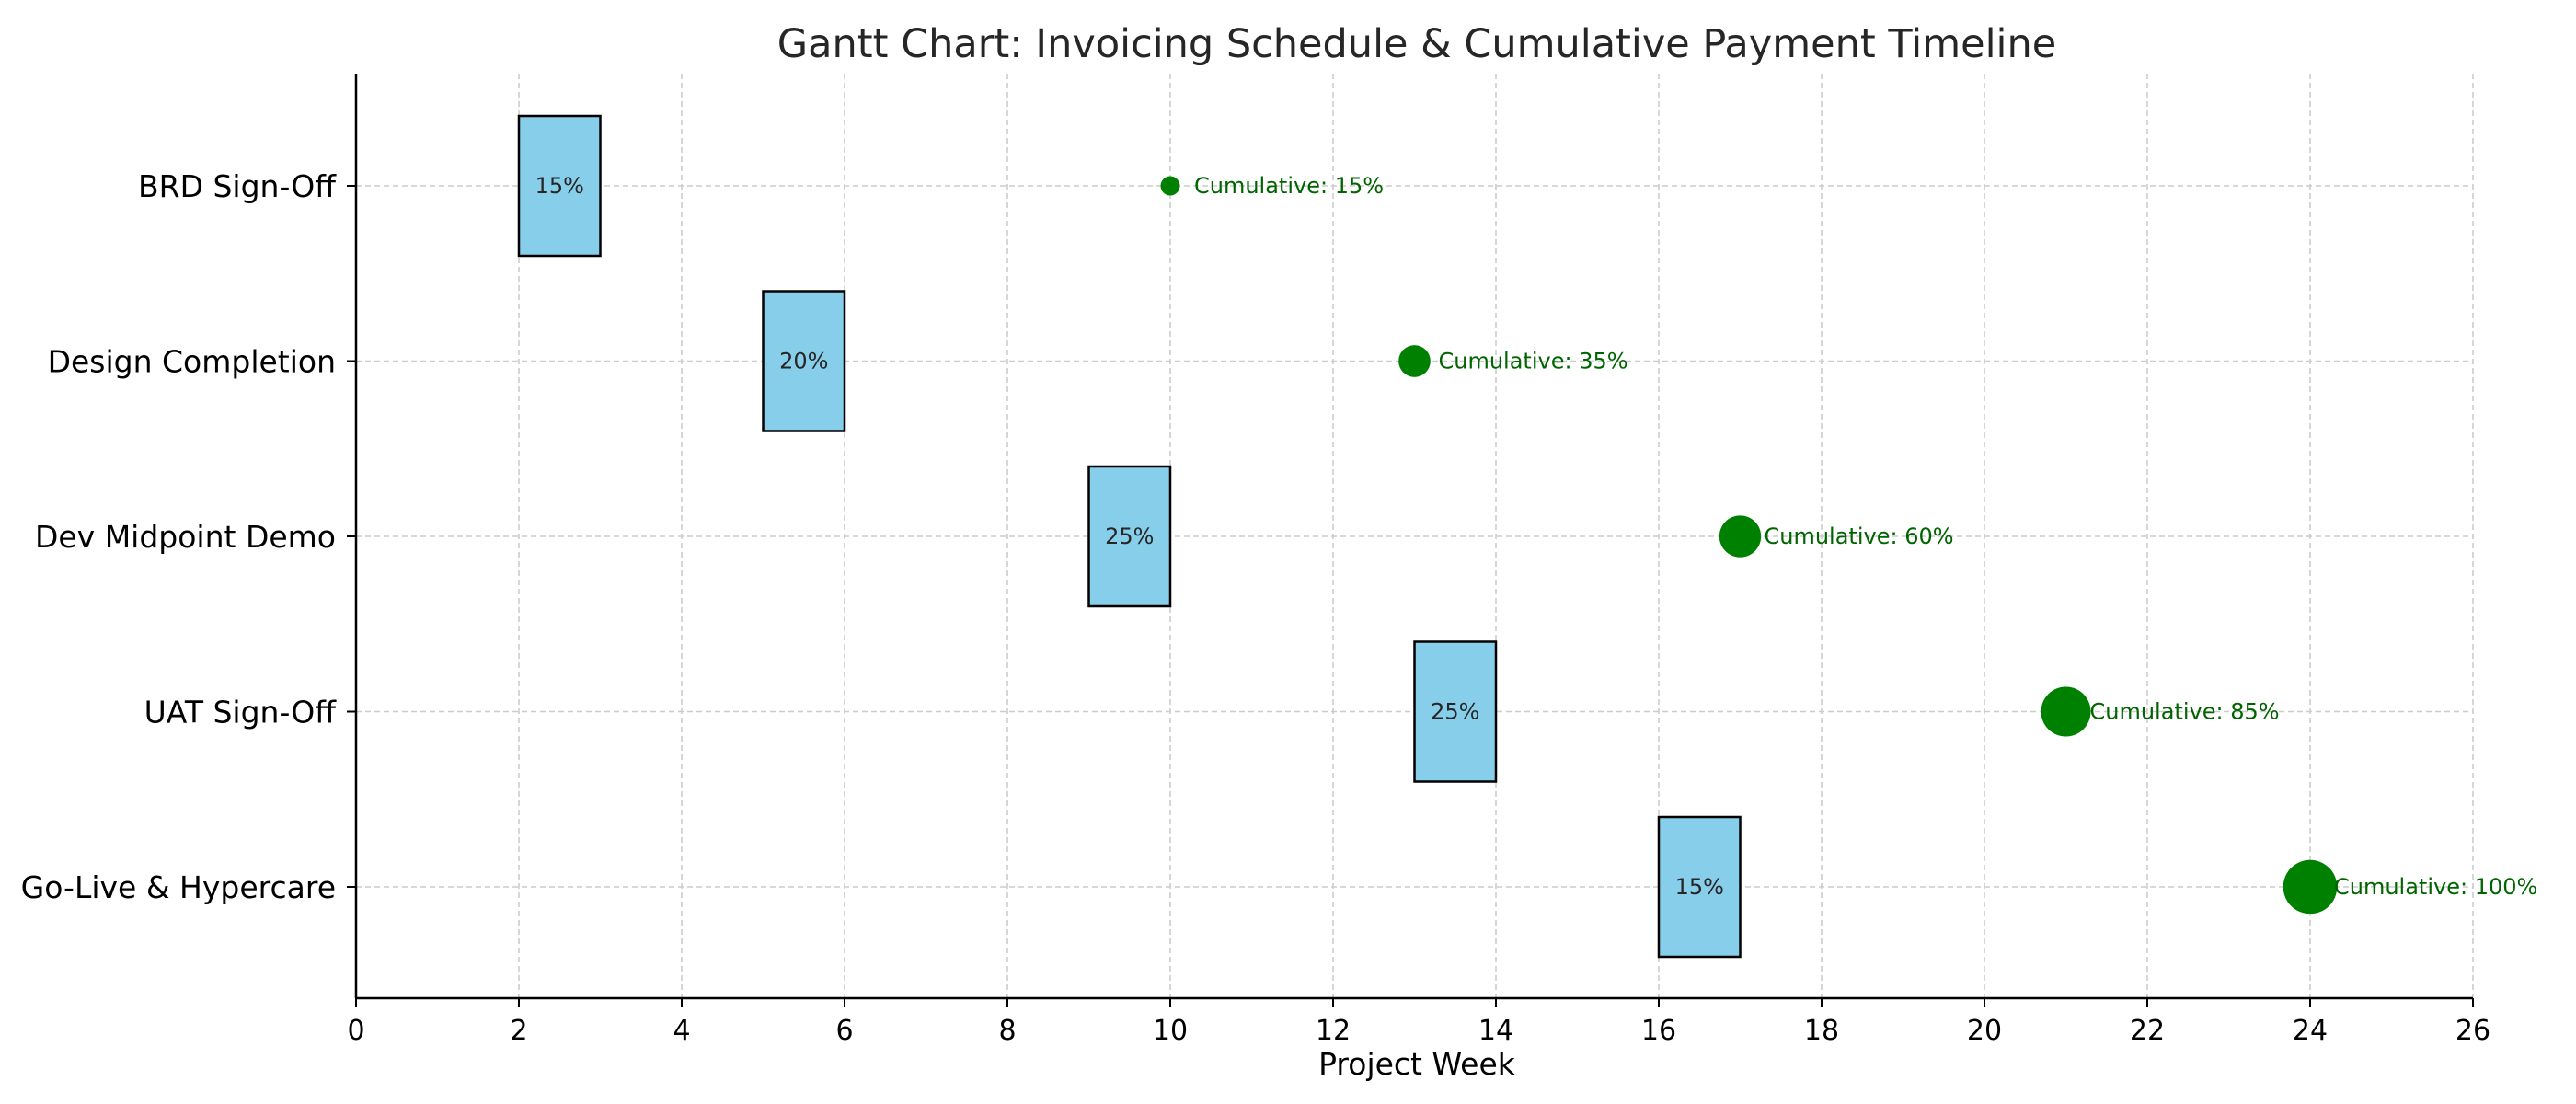 The width and height of the screenshot is (2576, 1104). What do you see at coordinates (185, 537) in the screenshot?
I see `y-tick-label: Dev Midpoint Demo` at bounding box center [185, 537].